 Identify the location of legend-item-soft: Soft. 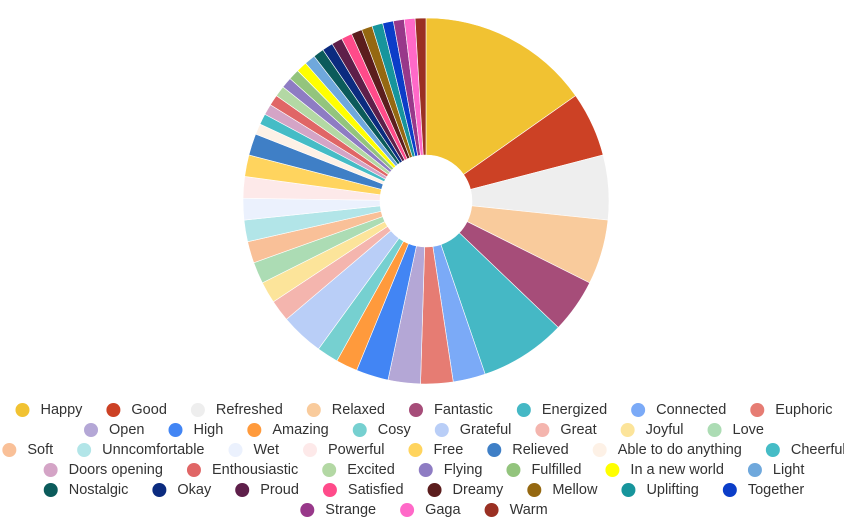
(27, 450).